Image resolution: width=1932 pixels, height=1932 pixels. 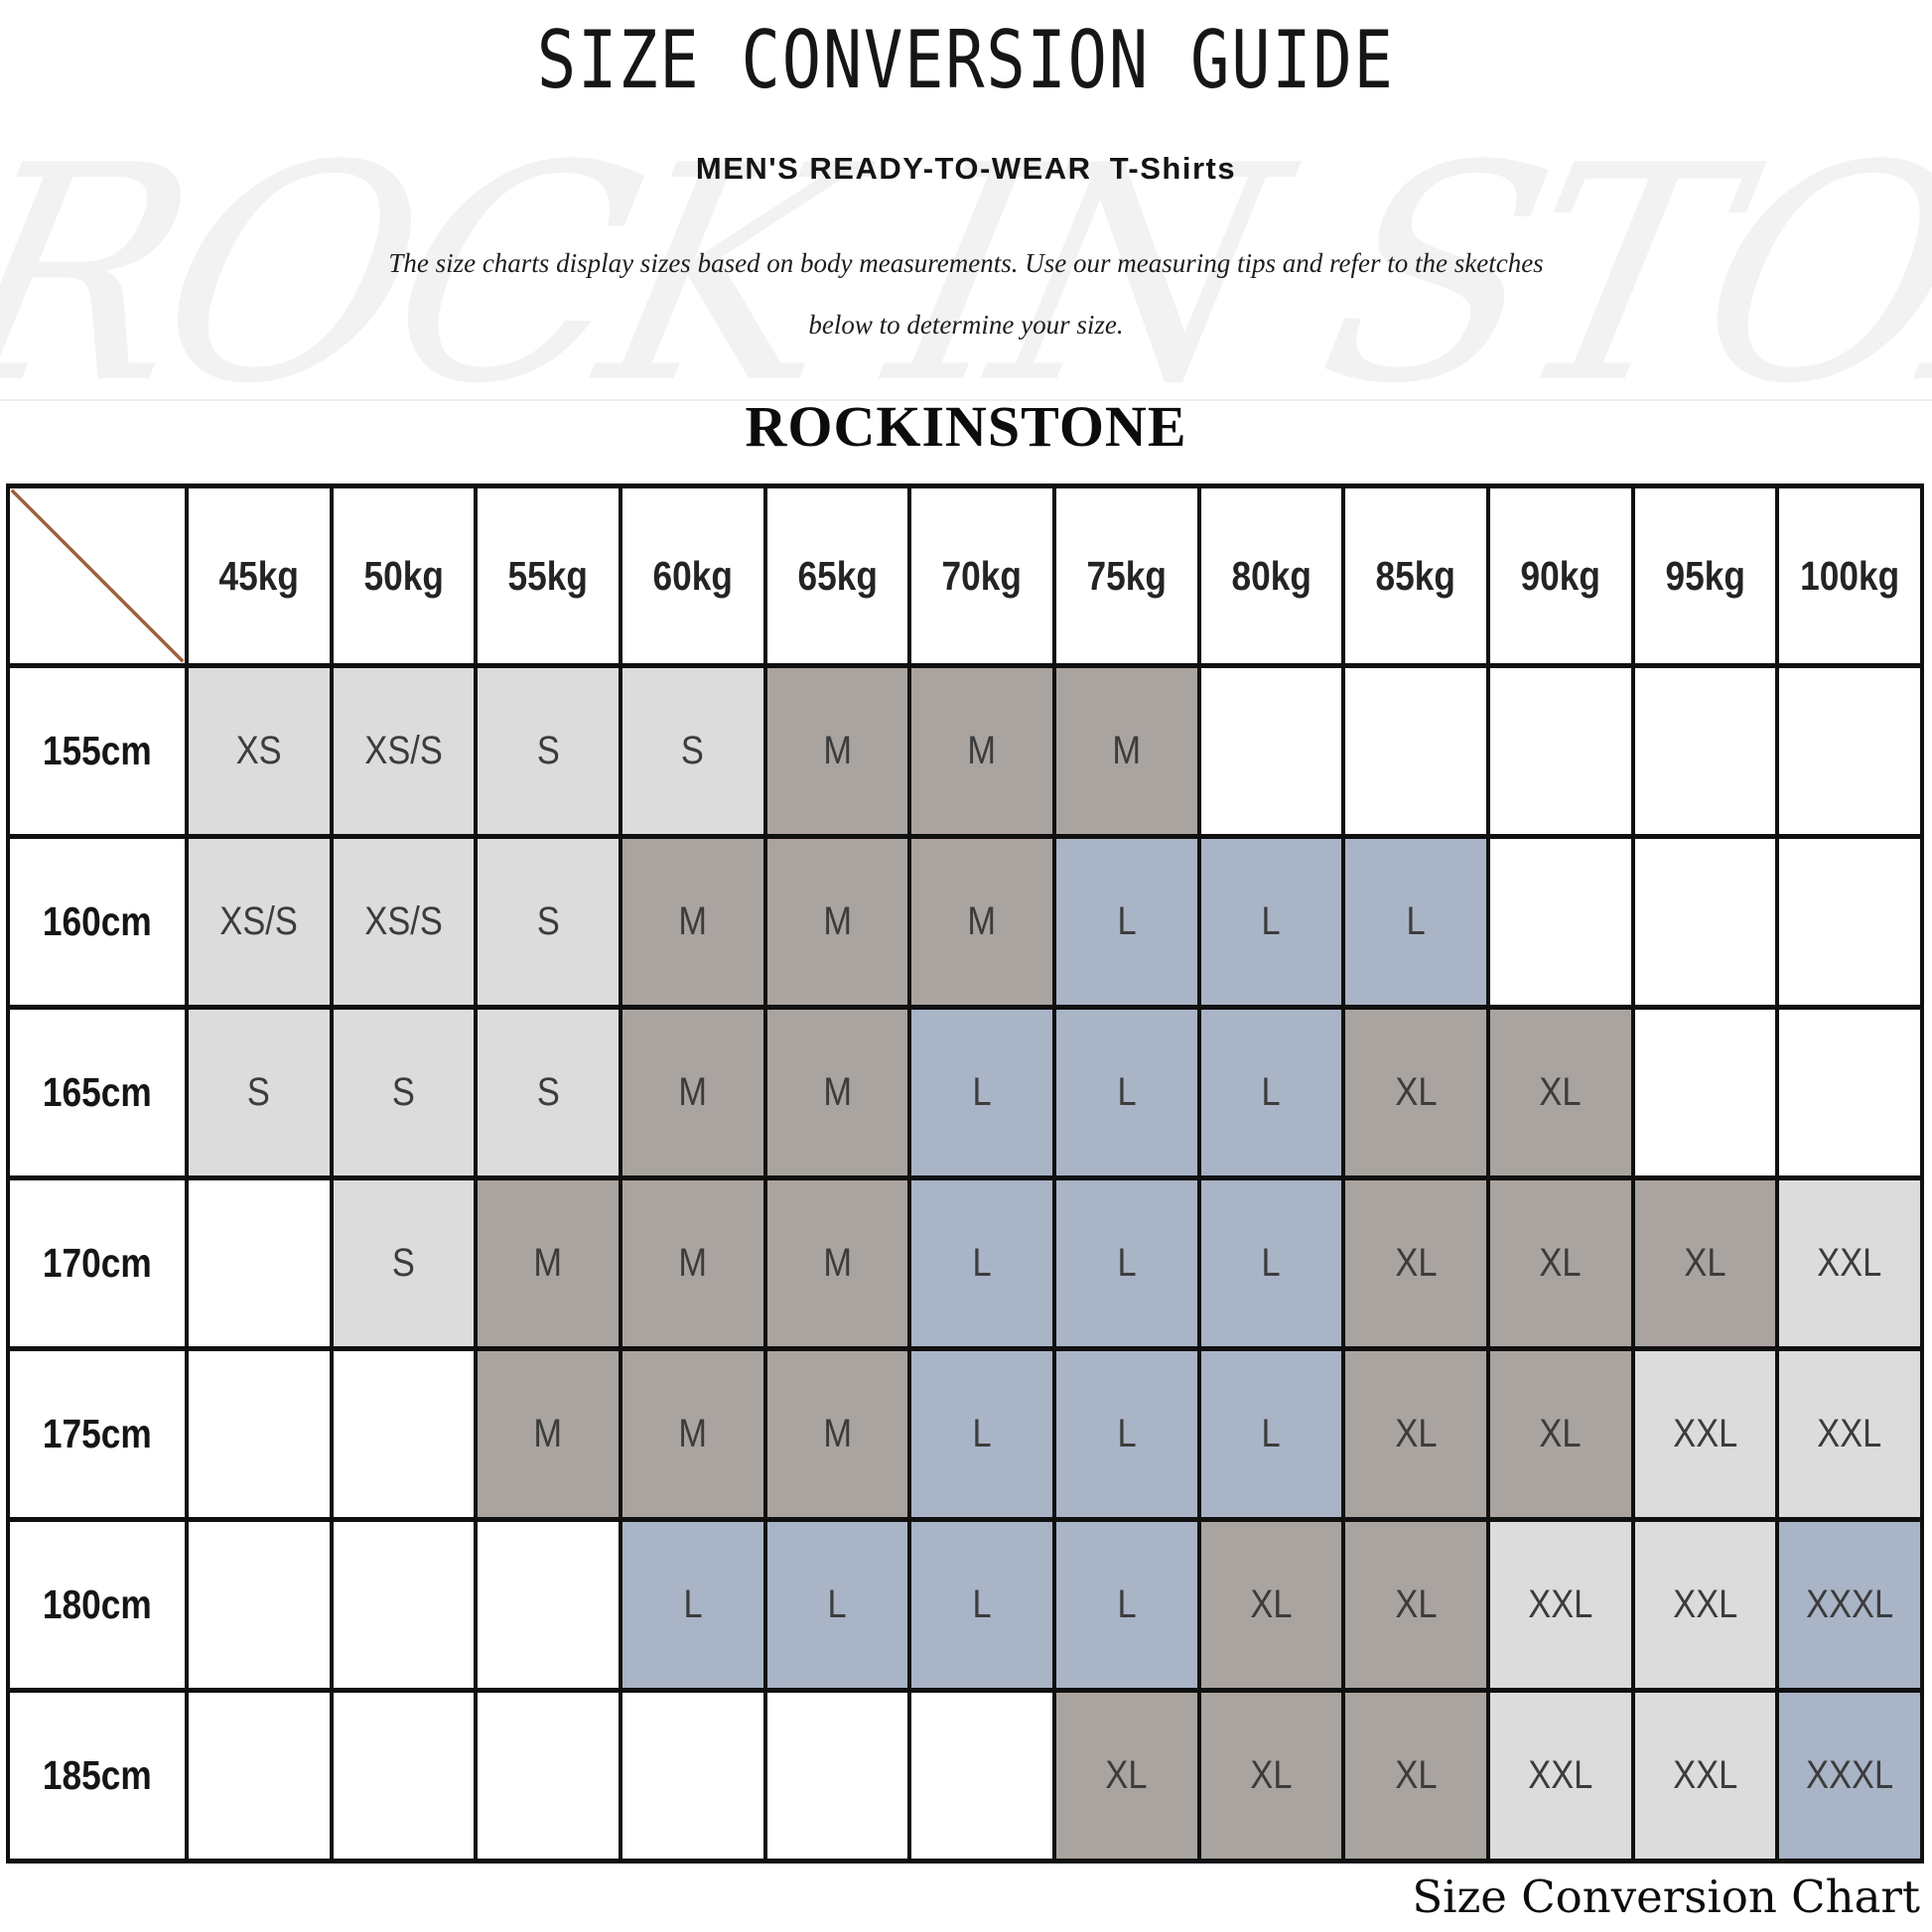 What do you see at coordinates (404, 1093) in the screenshot?
I see `size-cell-165cm-50kg: S` at bounding box center [404, 1093].